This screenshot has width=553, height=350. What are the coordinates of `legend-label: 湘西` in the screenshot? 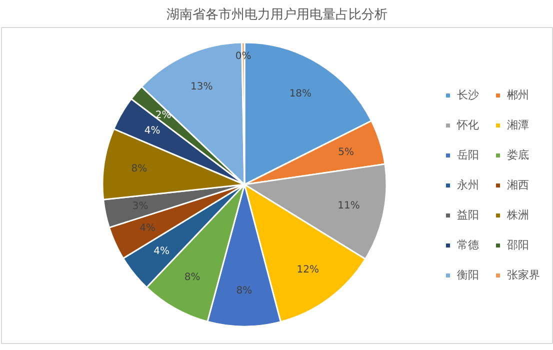 It's located at (518, 185).